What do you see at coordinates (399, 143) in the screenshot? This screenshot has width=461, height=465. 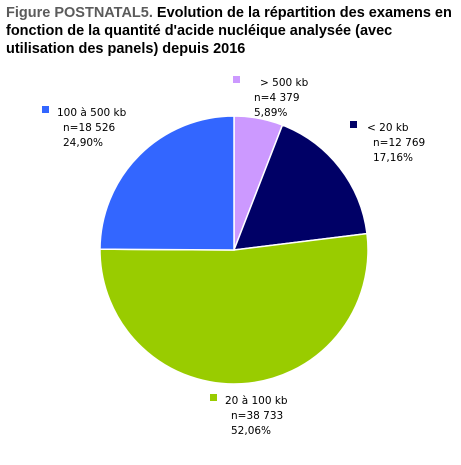 I see `slice-count: n=12 769` at bounding box center [399, 143].